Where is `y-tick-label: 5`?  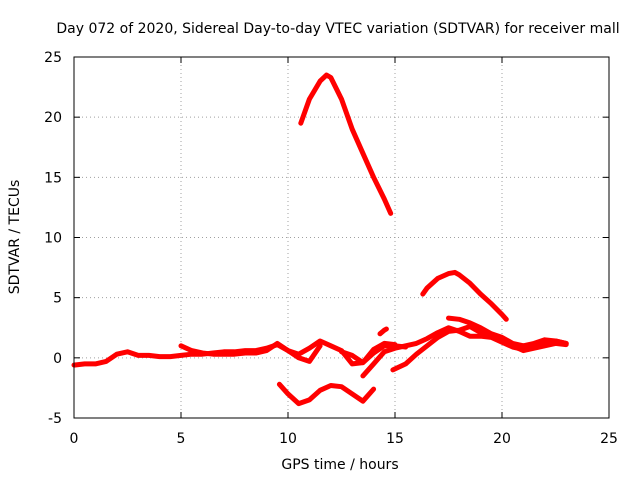
y-tick-label: 5 is located at coordinates (57, 299).